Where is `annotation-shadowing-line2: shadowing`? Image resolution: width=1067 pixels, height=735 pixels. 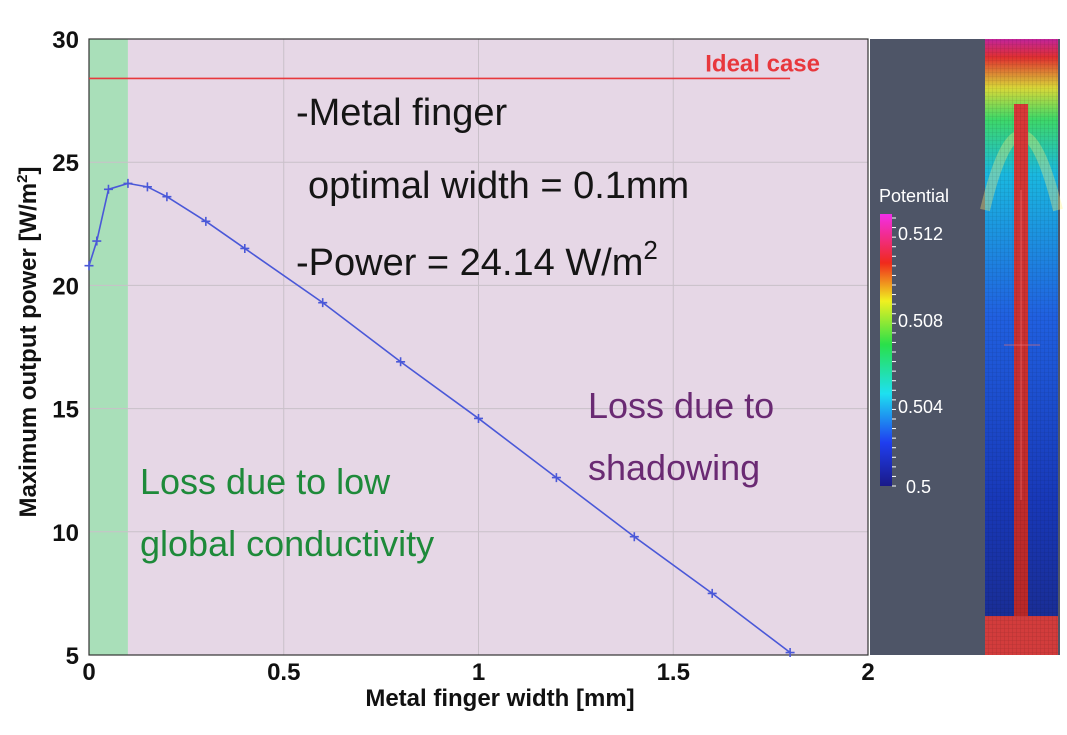 annotation-shadowing-line2: shadowing is located at coordinates (674, 467).